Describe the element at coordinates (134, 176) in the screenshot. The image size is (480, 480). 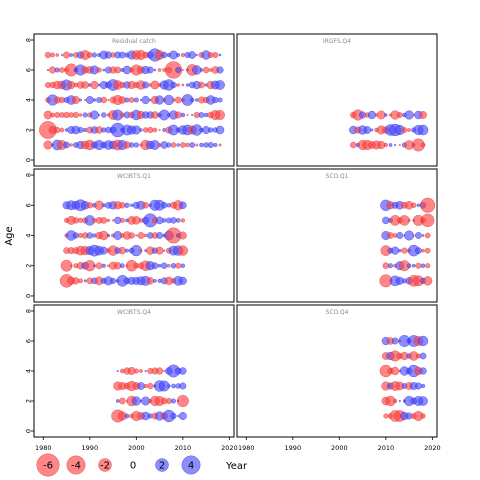
I see `panel-title: WCIBTS.Q1` at that location.